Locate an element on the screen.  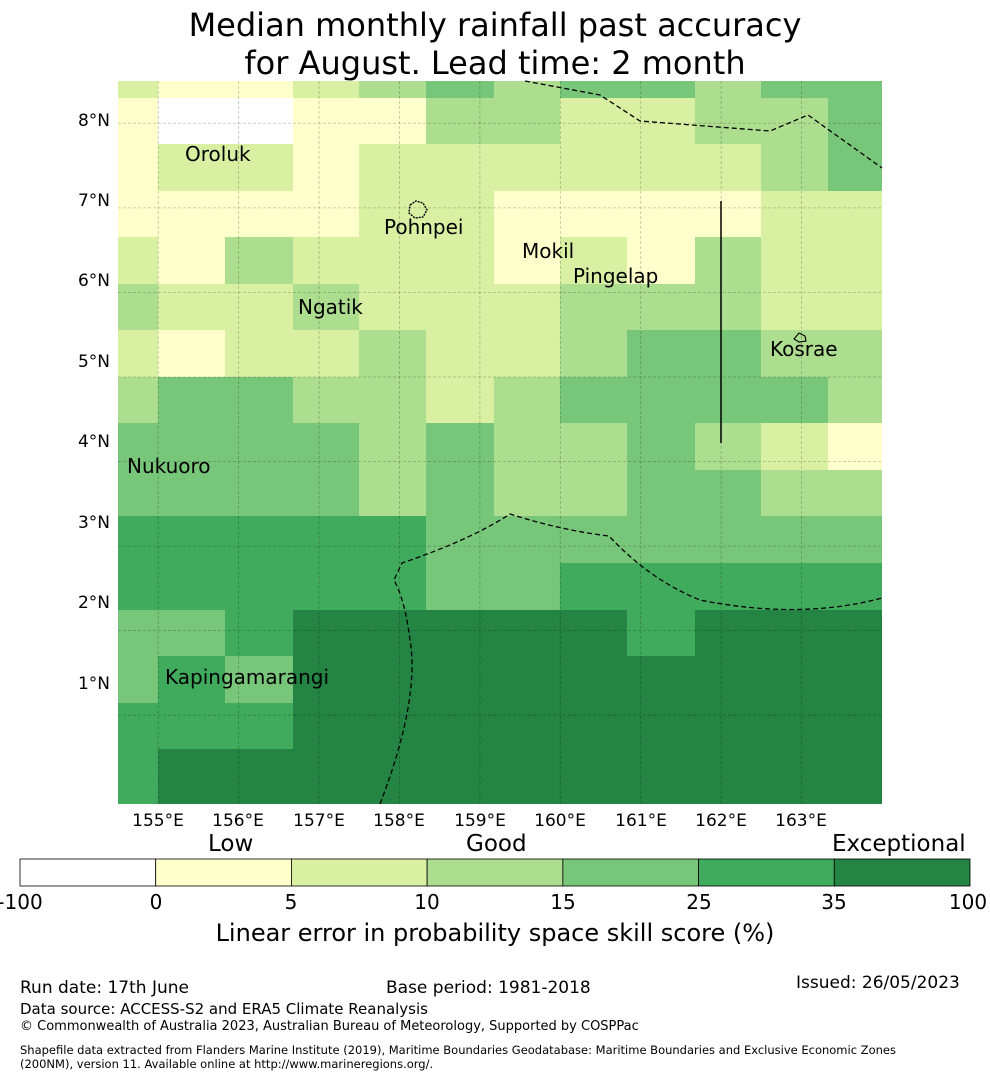
lat-tick-label: 7°N is located at coordinates (94, 201).